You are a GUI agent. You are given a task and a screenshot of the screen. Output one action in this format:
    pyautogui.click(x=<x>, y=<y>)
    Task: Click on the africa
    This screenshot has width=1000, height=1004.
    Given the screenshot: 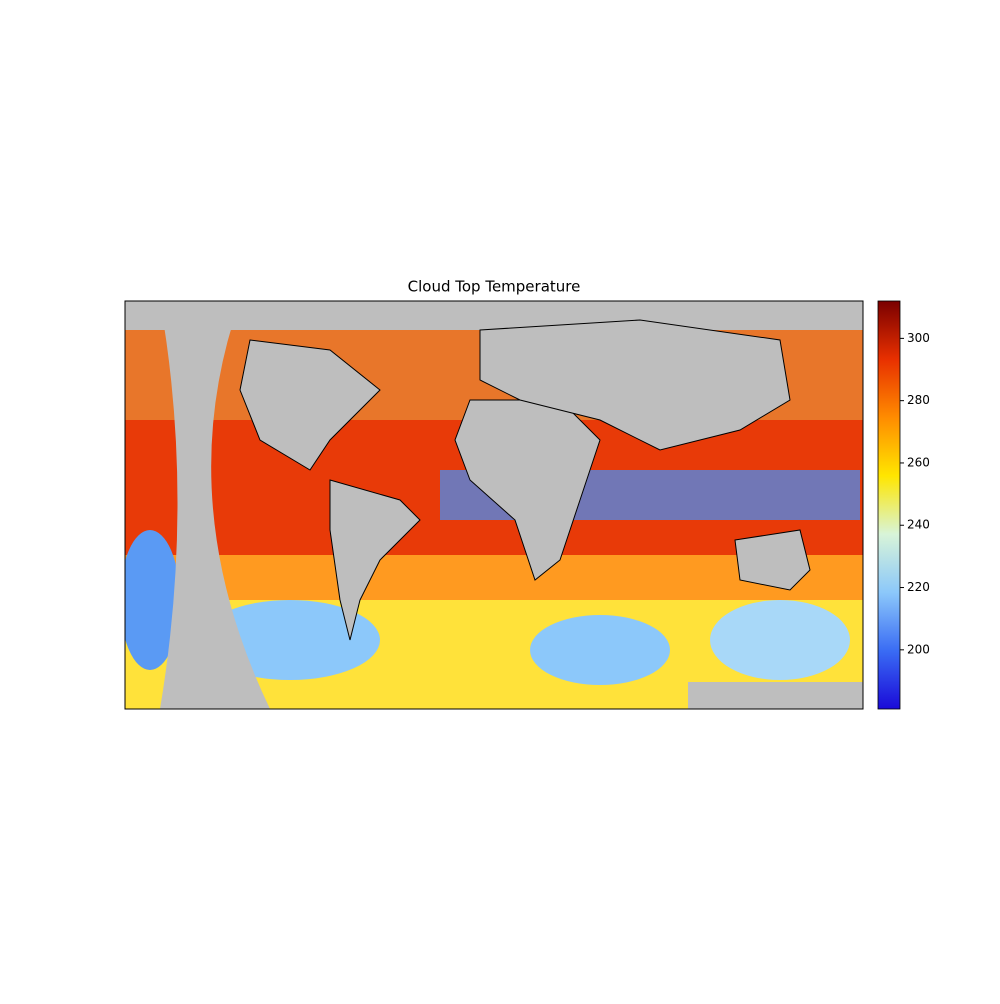 What is the action you would take?
    pyautogui.click(x=527, y=490)
    